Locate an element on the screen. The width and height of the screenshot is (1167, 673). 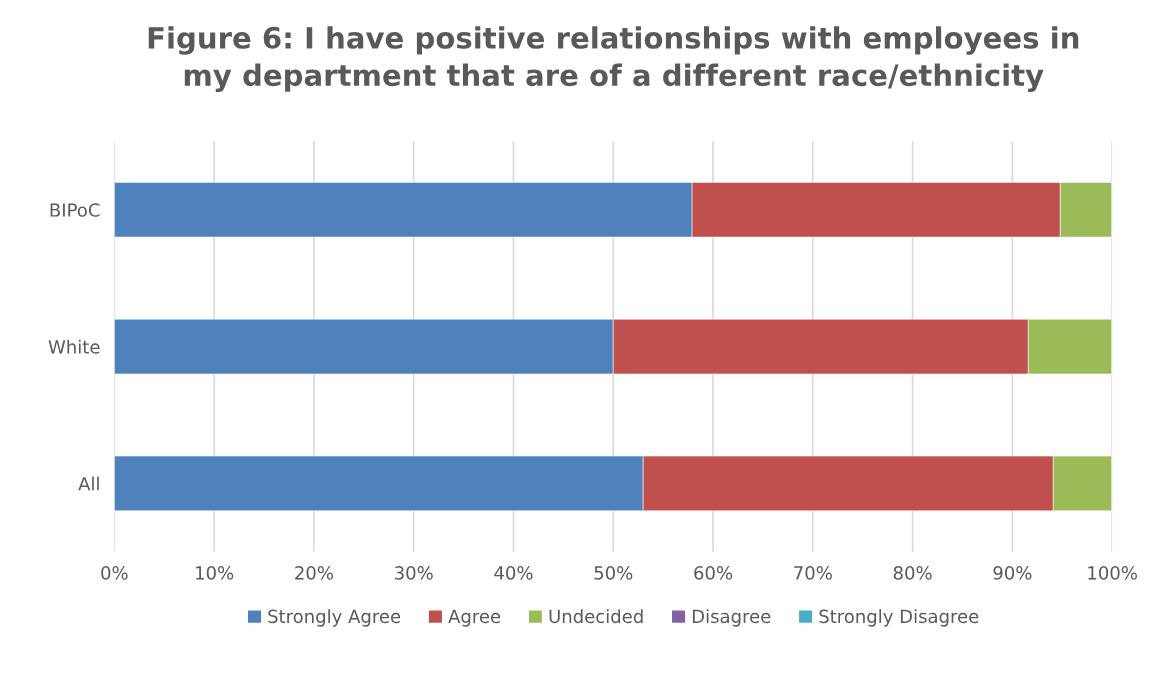
y-tick-label: All is located at coordinates (88, 483).